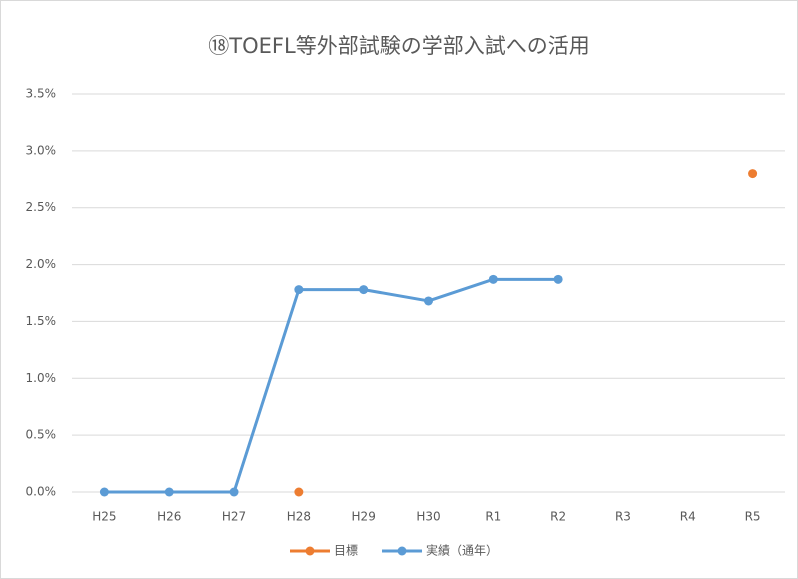  I want to click on chart-title: ⑱TOEFL等外部試験の学部入試への活用, so click(398, 46).